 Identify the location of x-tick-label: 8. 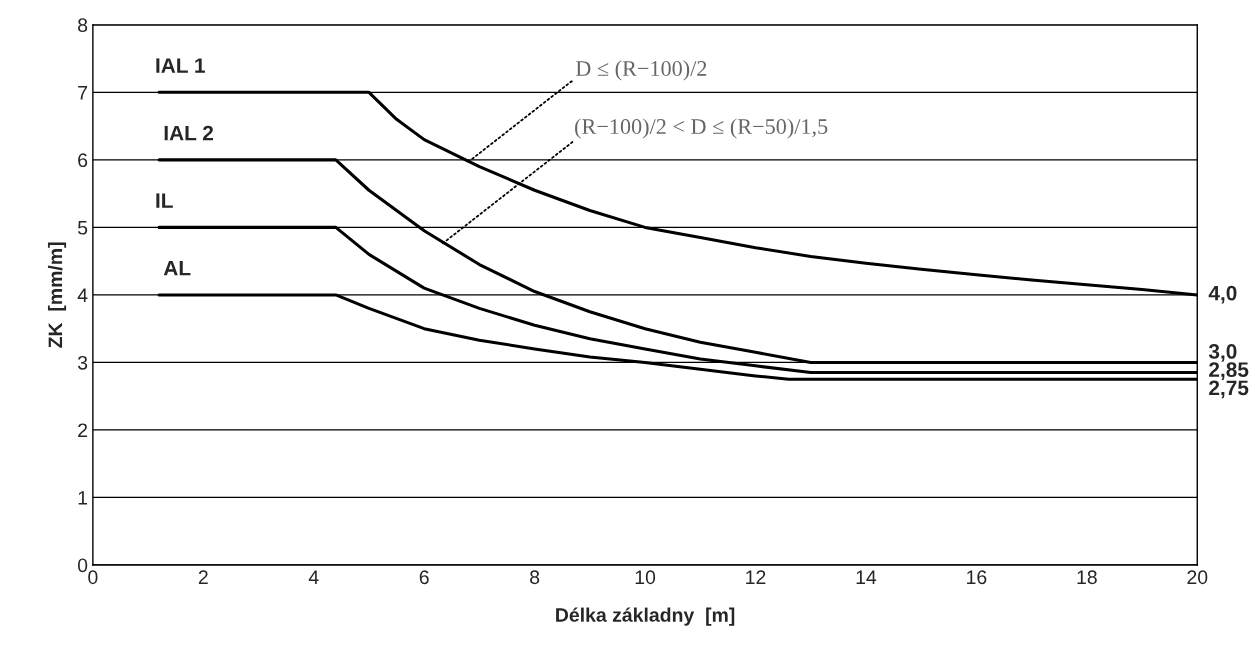
(535, 577).